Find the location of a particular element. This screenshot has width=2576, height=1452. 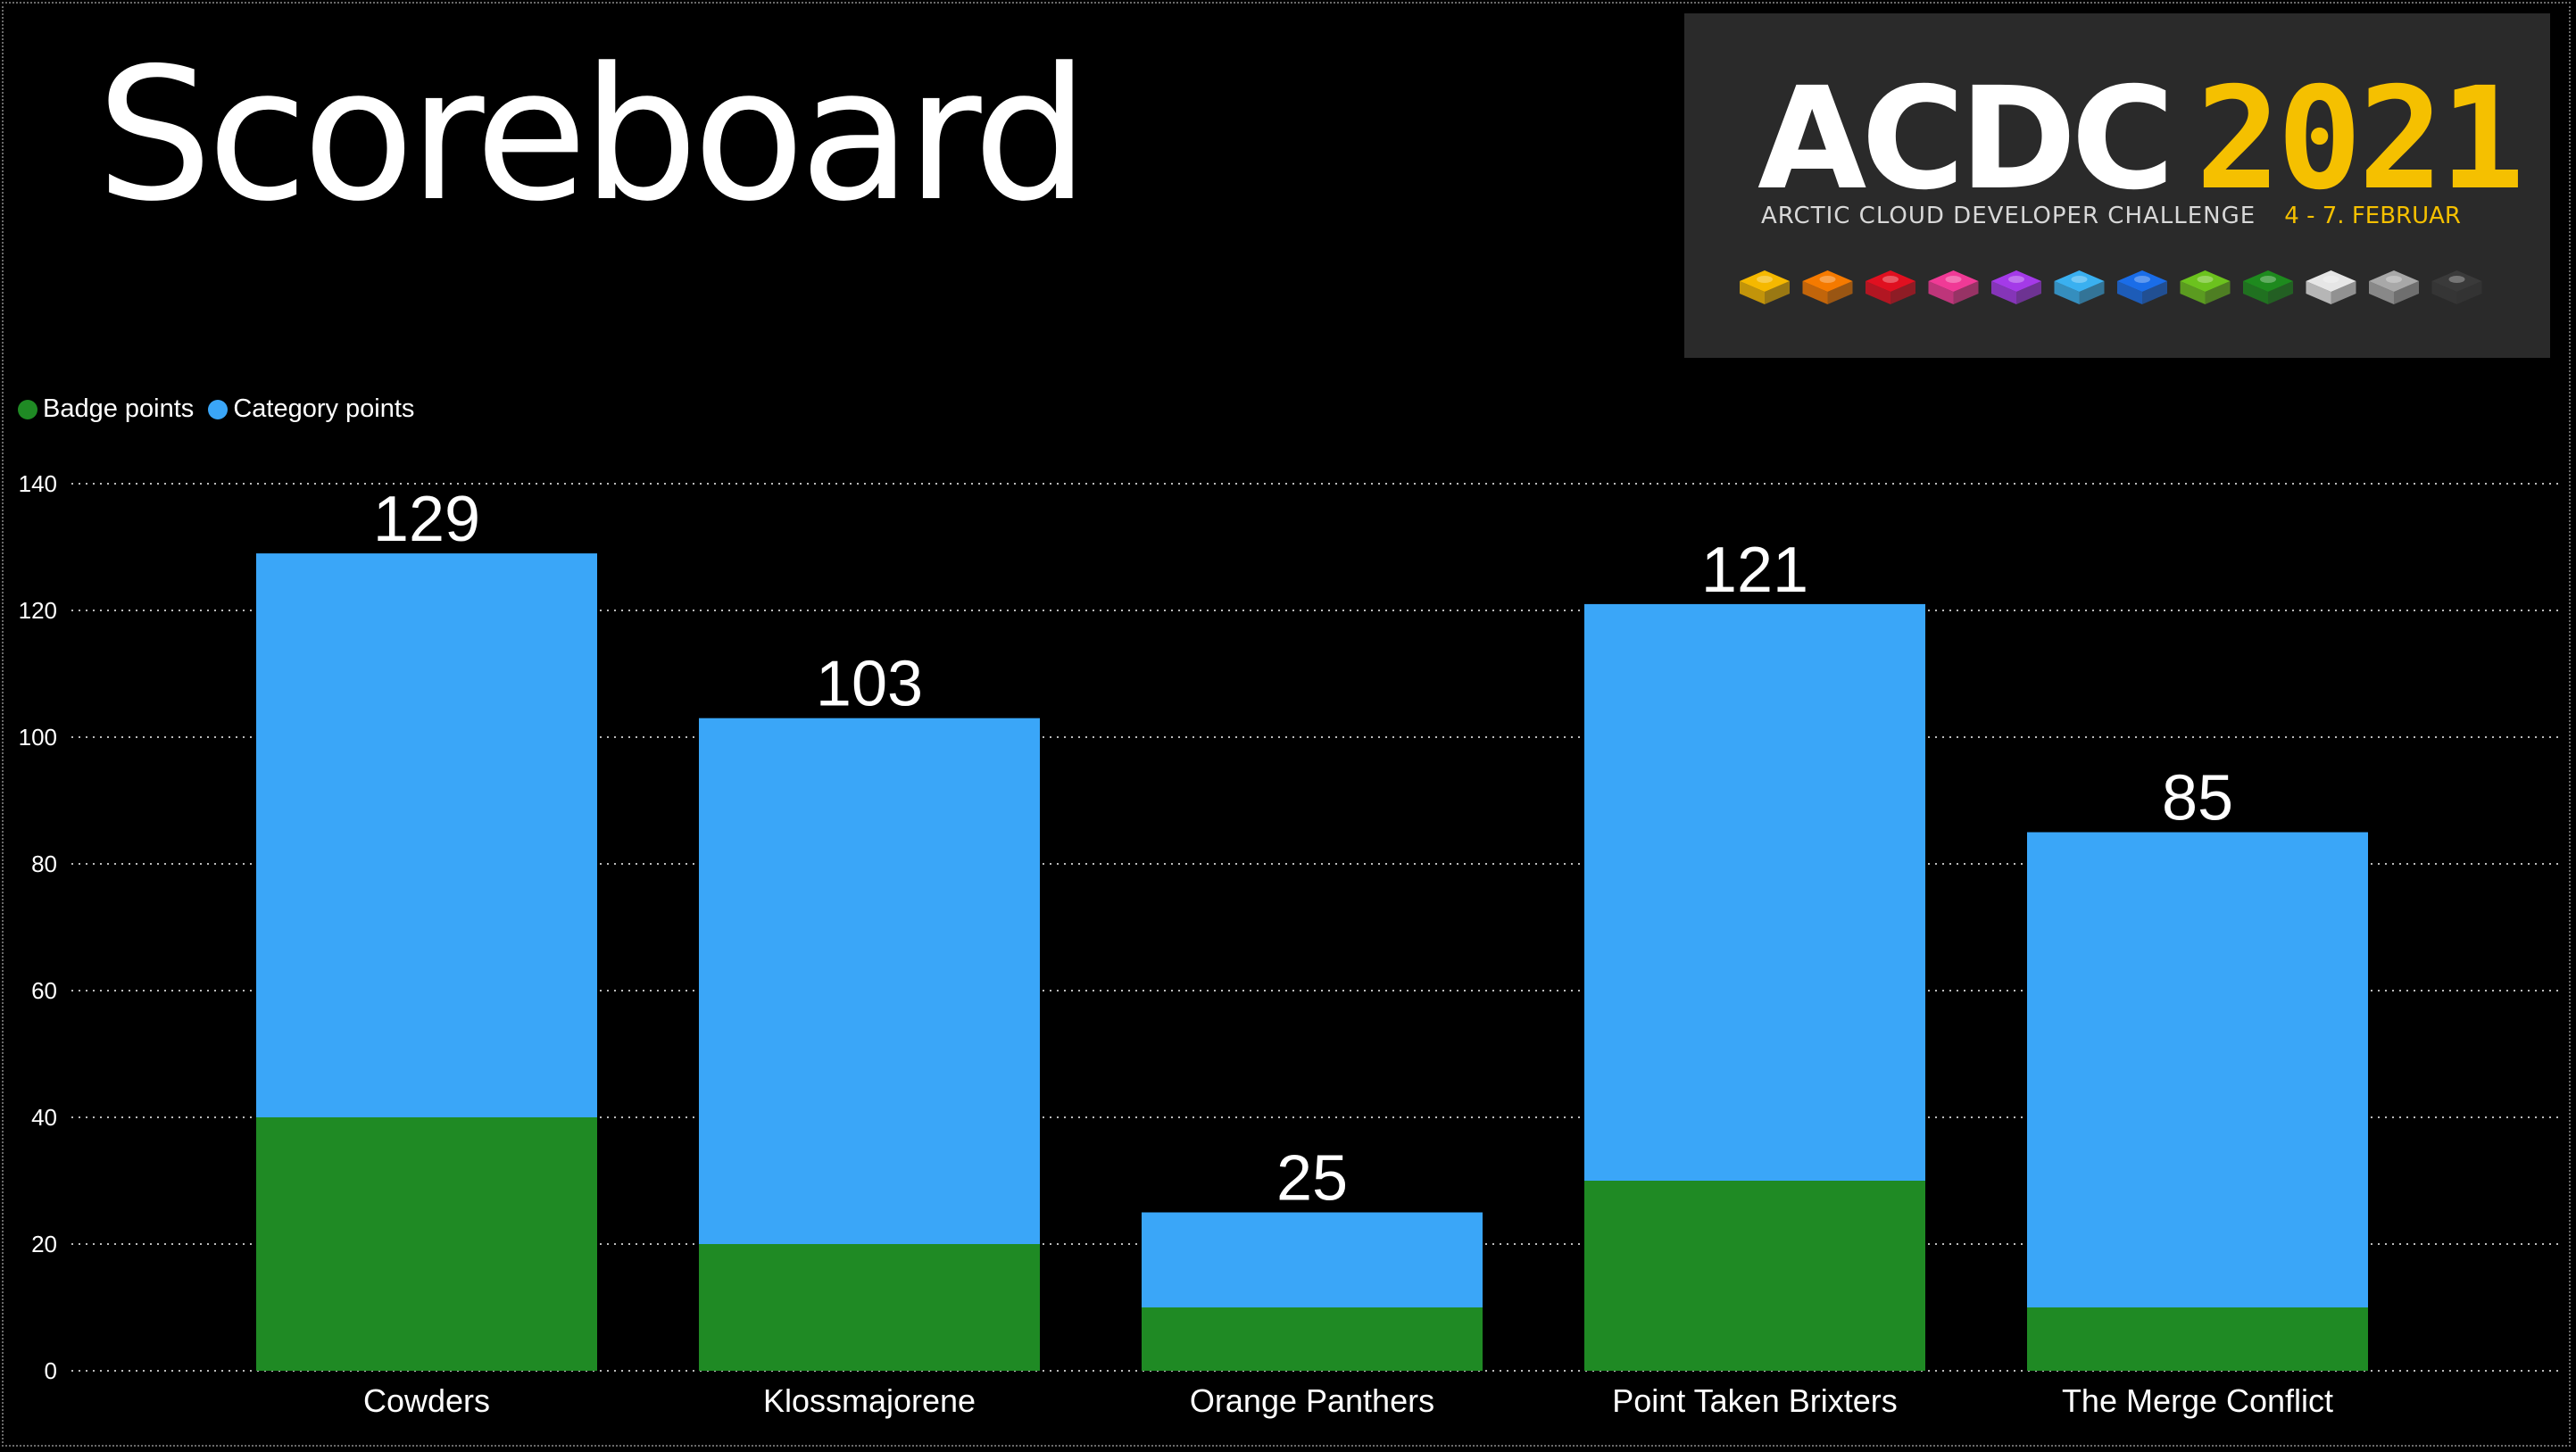

total-data-label: 129 is located at coordinates (427, 519).